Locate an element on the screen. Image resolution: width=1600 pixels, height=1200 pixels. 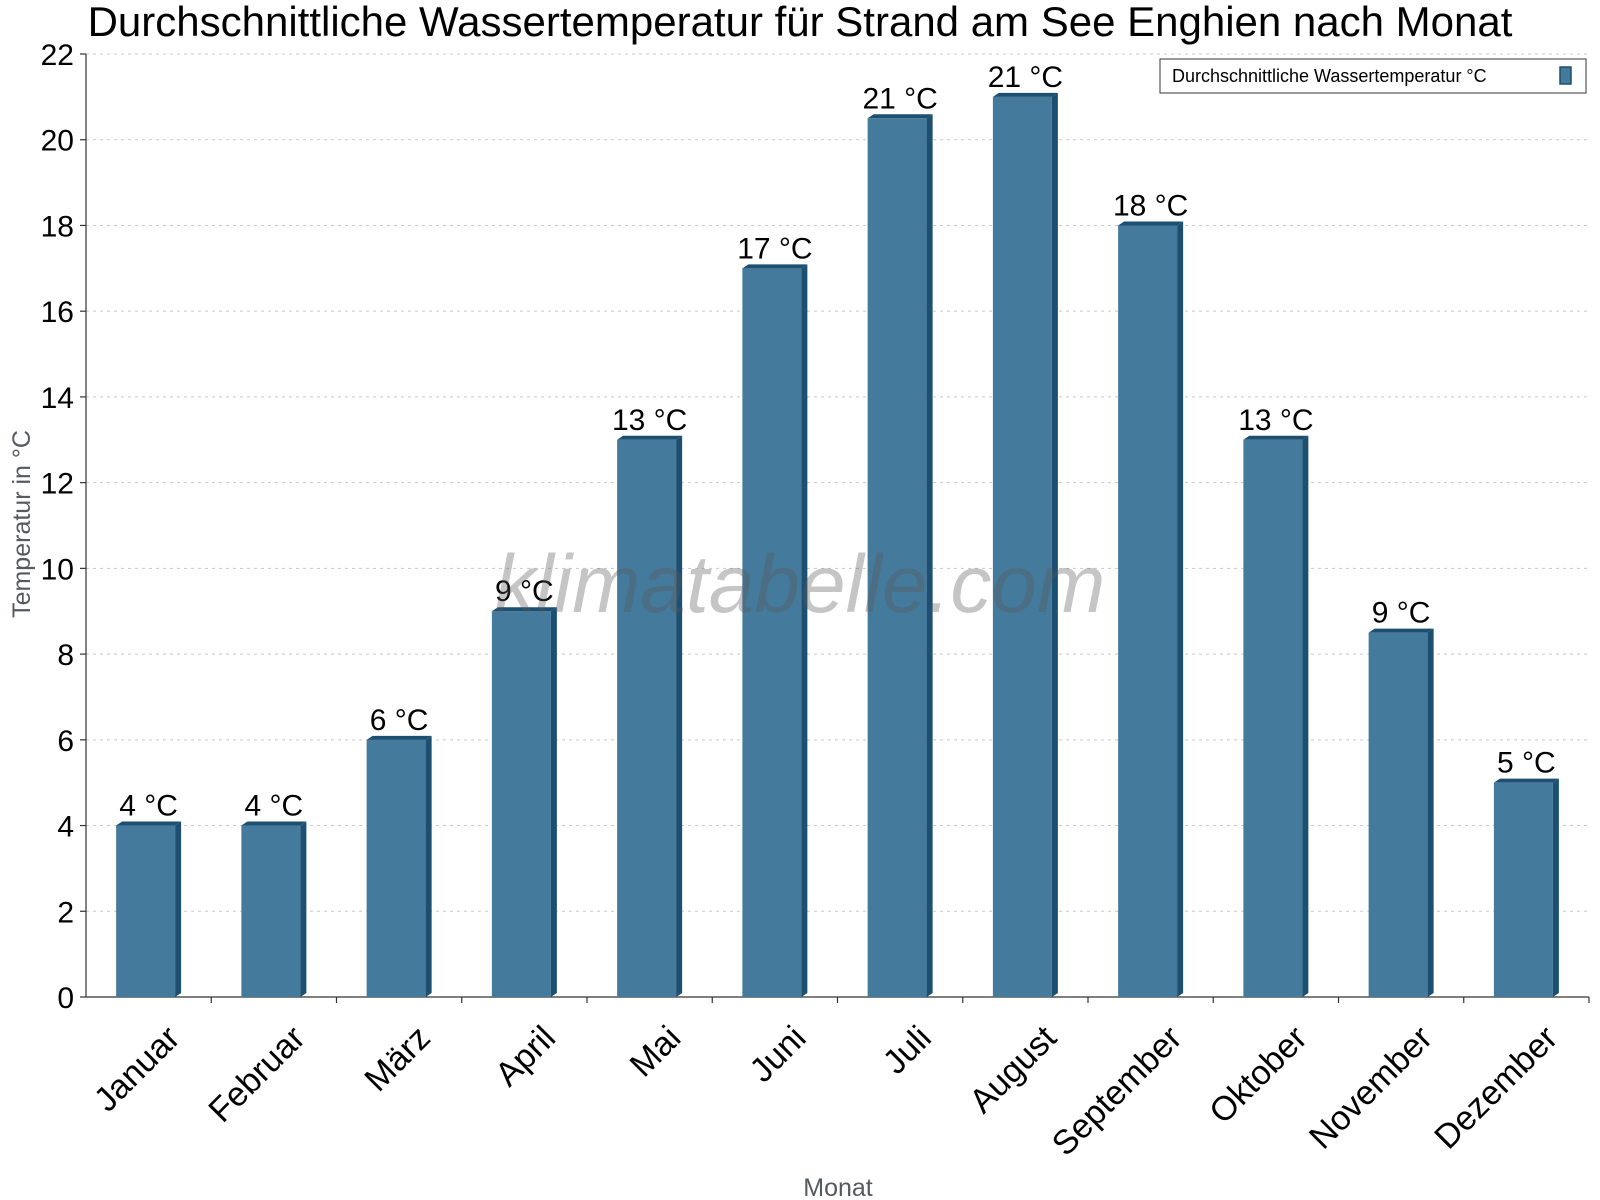
x-tick-label: April is located at coordinates (525, 1056).